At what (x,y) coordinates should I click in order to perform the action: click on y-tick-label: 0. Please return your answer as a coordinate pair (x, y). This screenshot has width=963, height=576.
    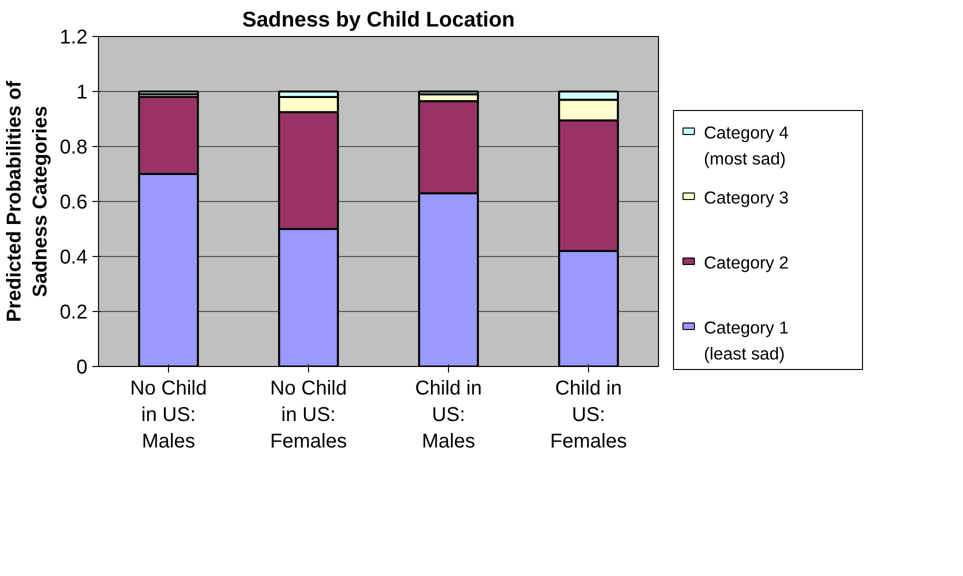
    Looking at the image, I should click on (82, 367).